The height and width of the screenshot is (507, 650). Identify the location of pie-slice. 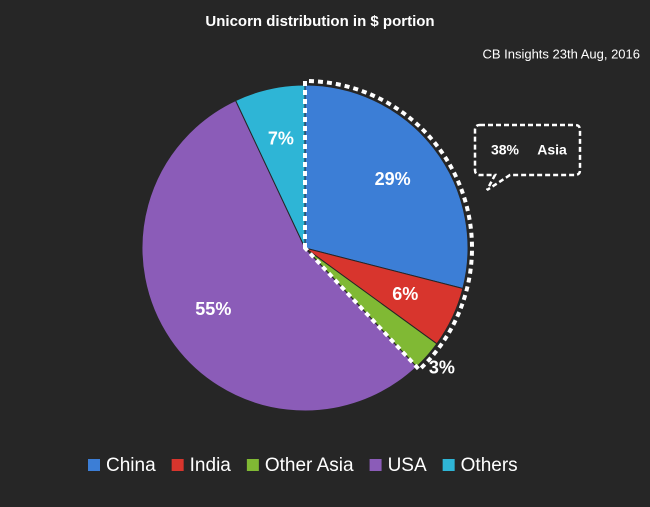
(386, 187).